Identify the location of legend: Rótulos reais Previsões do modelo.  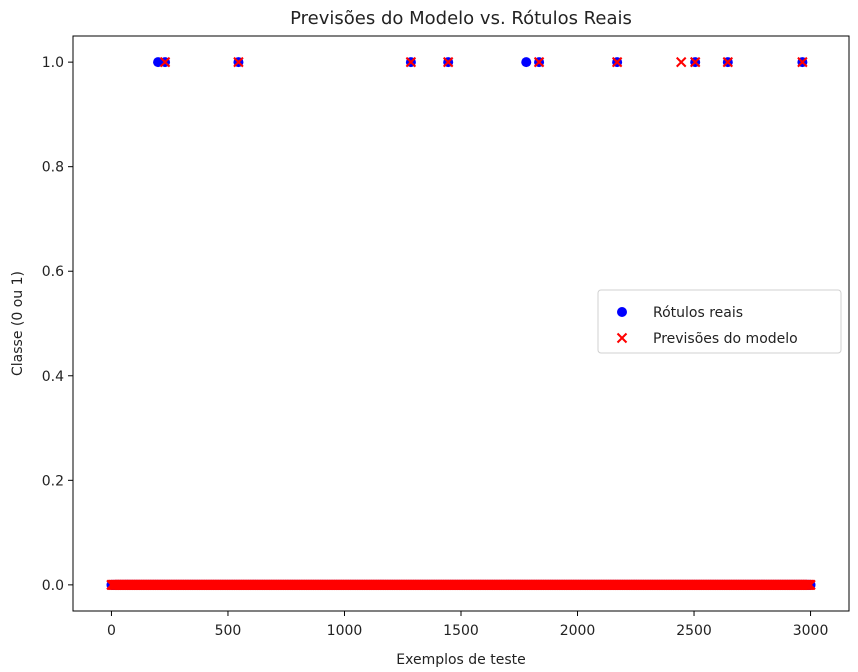
(719, 321).